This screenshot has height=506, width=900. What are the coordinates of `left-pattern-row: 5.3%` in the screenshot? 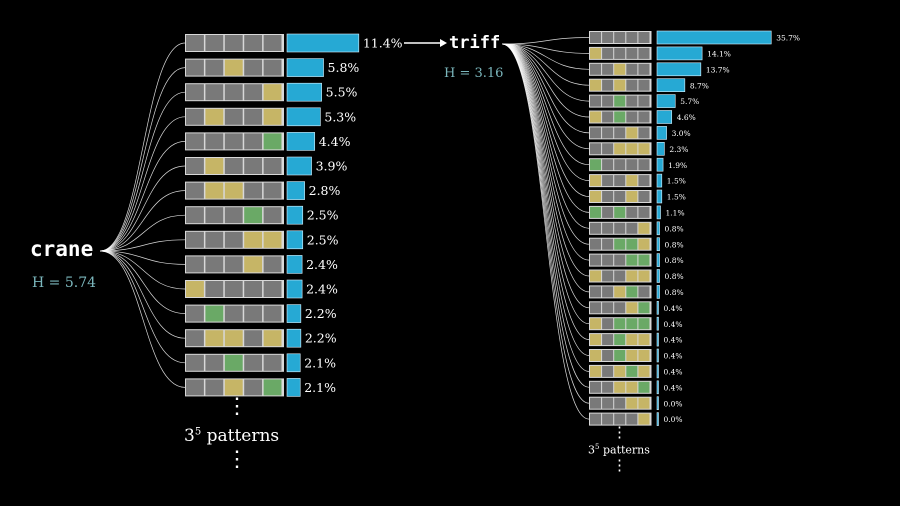 It's located at (270, 117).